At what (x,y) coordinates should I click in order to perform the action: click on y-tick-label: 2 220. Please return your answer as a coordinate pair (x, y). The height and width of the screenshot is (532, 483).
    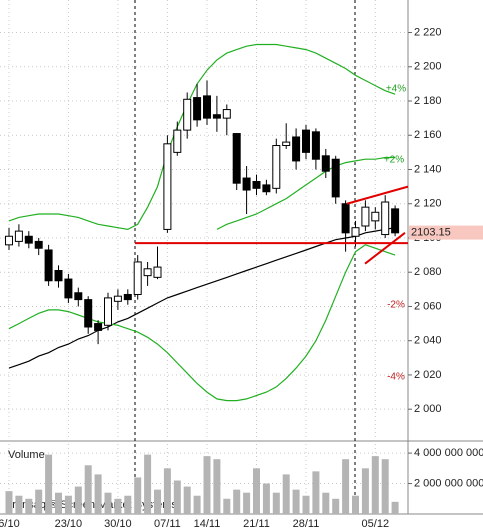
    Looking at the image, I should click on (428, 32).